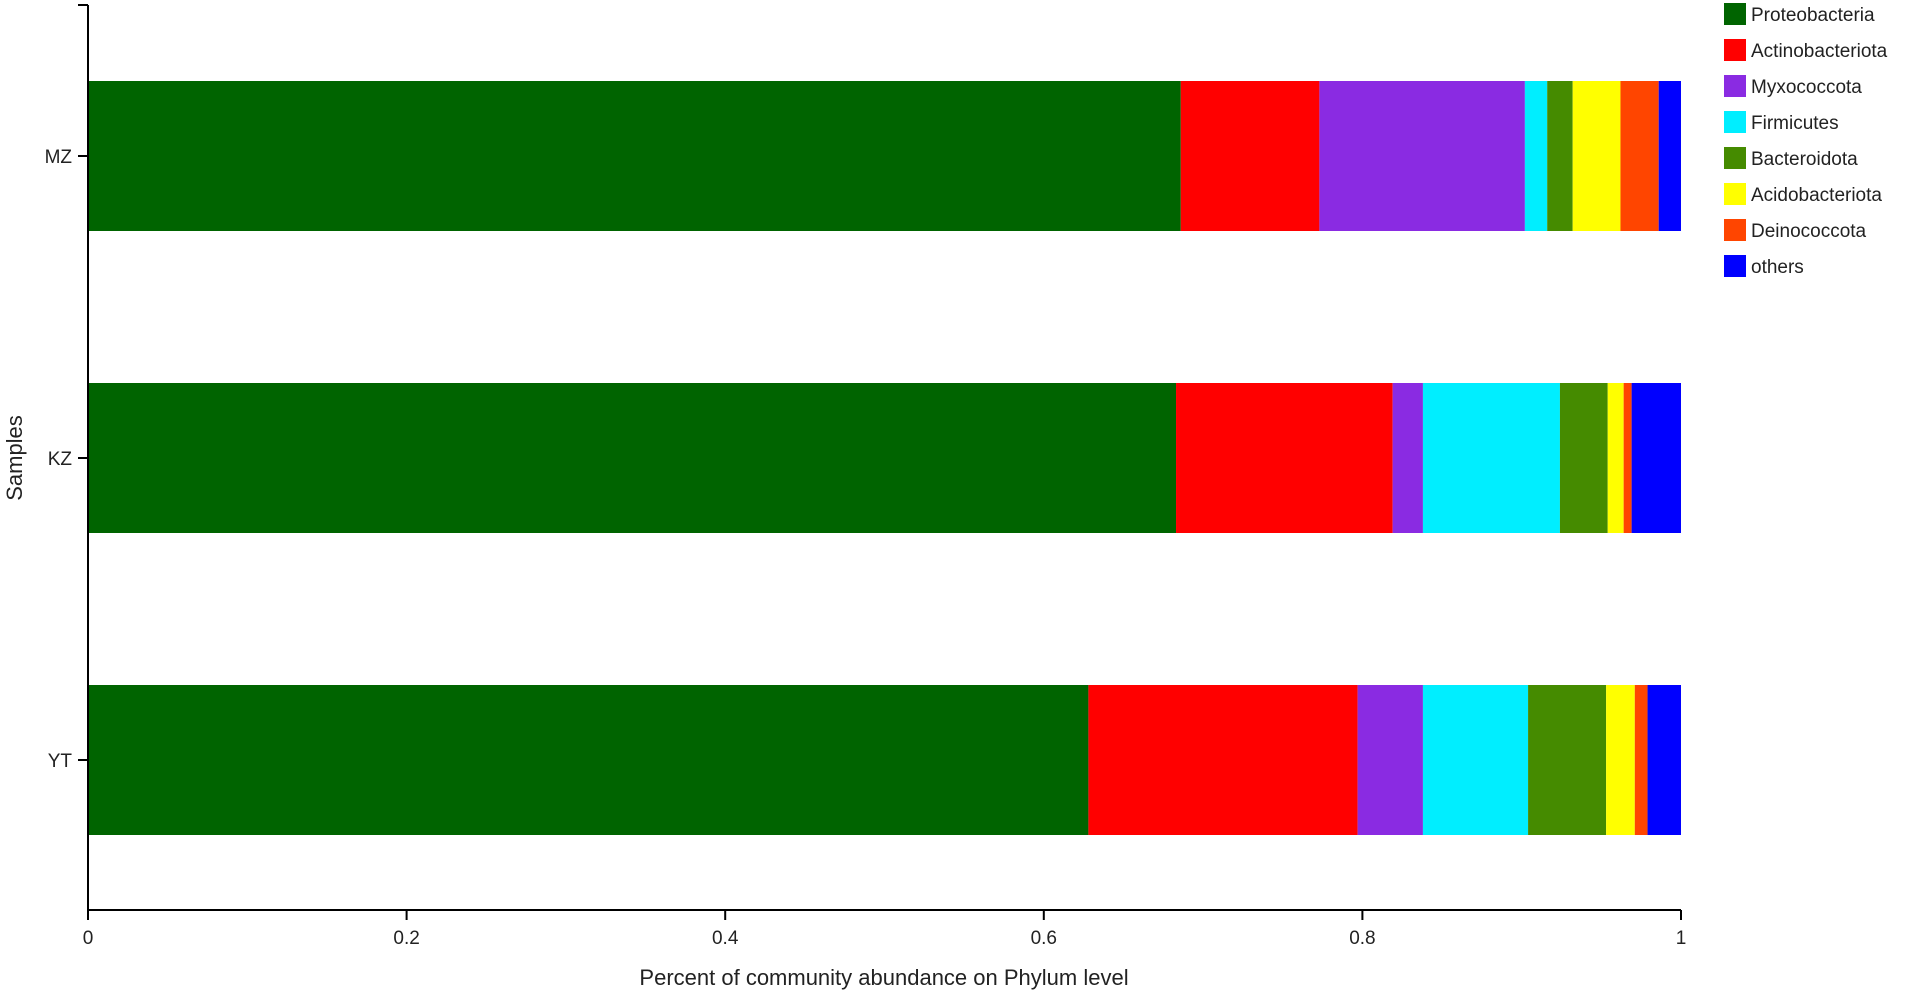 This screenshot has height=992, width=1907. I want to click on legend-swatch-acidobacteriota, so click(1735, 194).